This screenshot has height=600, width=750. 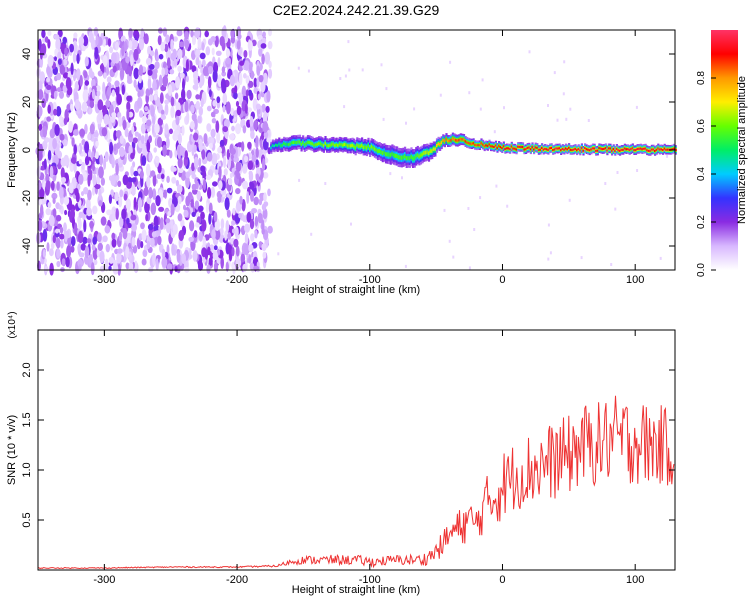 What do you see at coordinates (104, 280) in the screenshot?
I see `x-tick-label: -300` at bounding box center [104, 280].